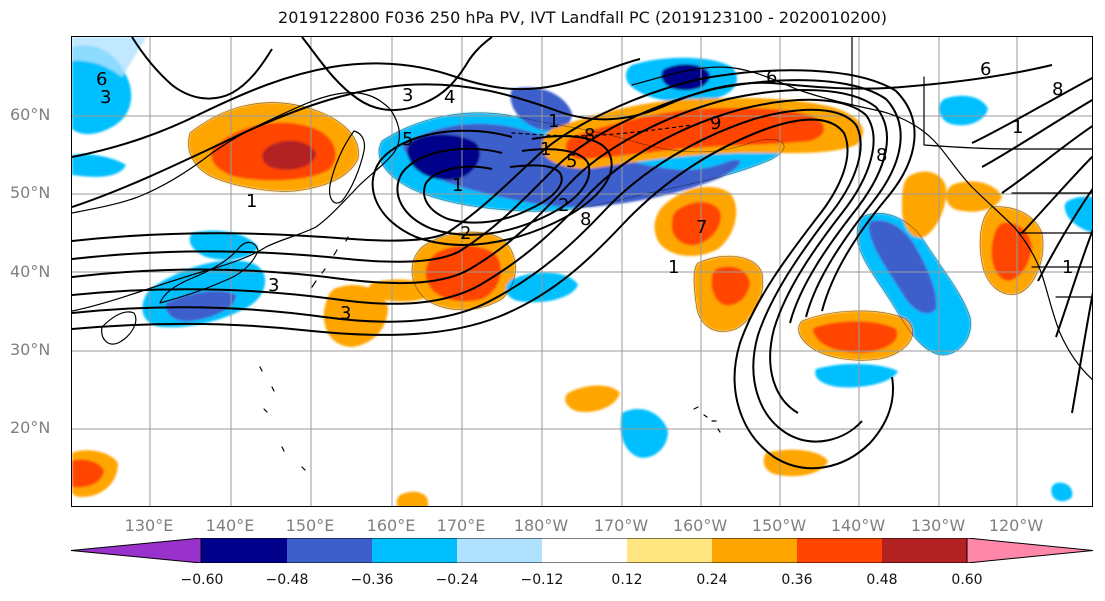 This screenshot has width=1105, height=601. What do you see at coordinates (449, 97) in the screenshot?
I see `contour-label: 4` at bounding box center [449, 97].